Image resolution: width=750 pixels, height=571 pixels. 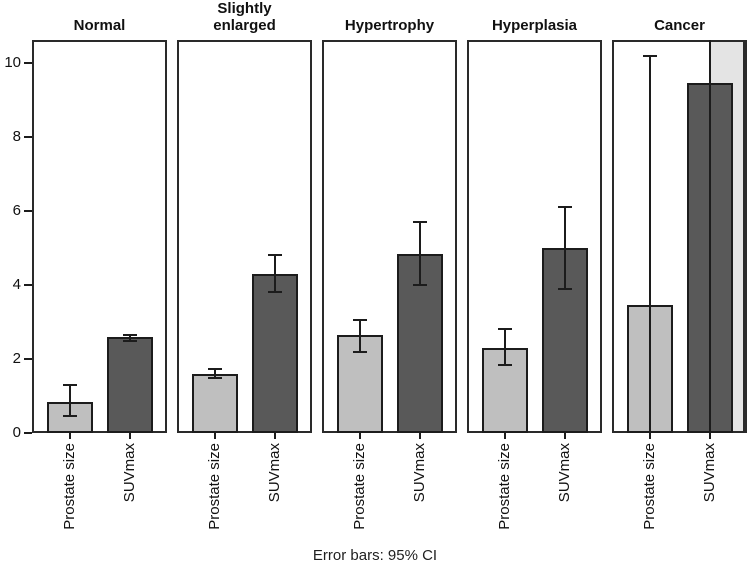 I want to click on error-bars-caption: Error bars: 95% CI, so click(x=375, y=555).